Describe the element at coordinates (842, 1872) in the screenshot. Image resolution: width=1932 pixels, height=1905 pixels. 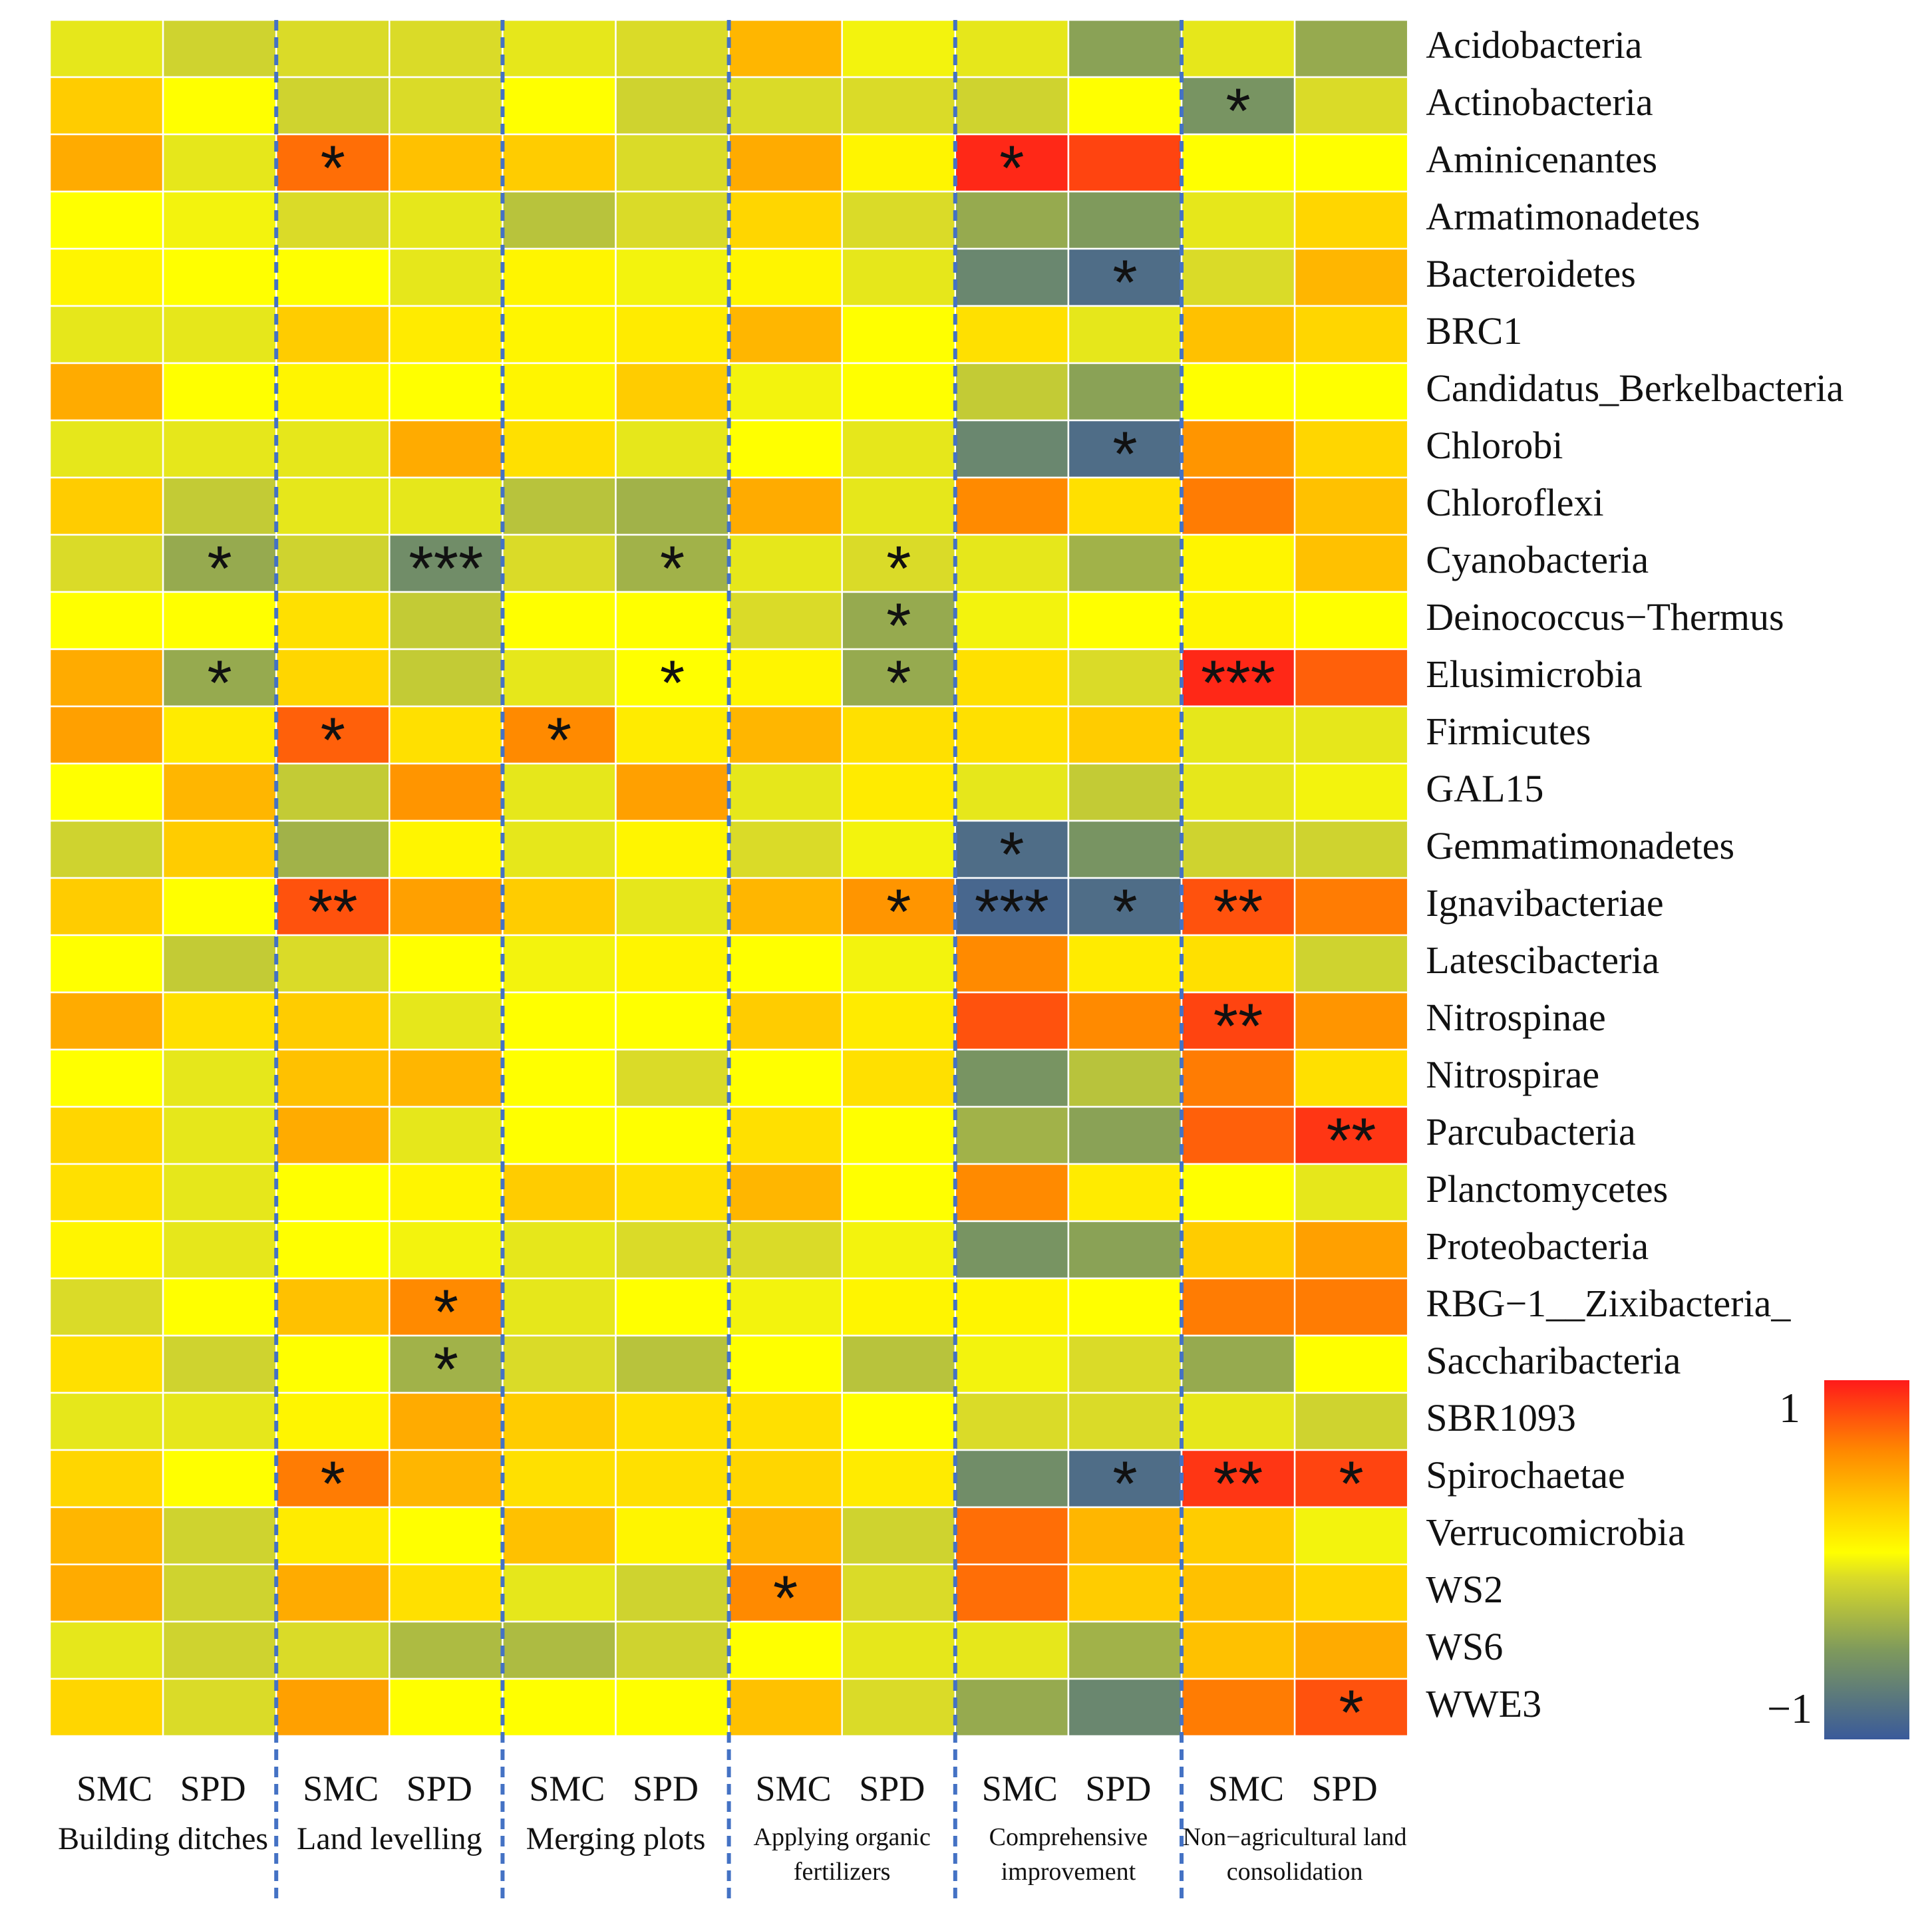
I see `group-label: fertilizers` at that location.